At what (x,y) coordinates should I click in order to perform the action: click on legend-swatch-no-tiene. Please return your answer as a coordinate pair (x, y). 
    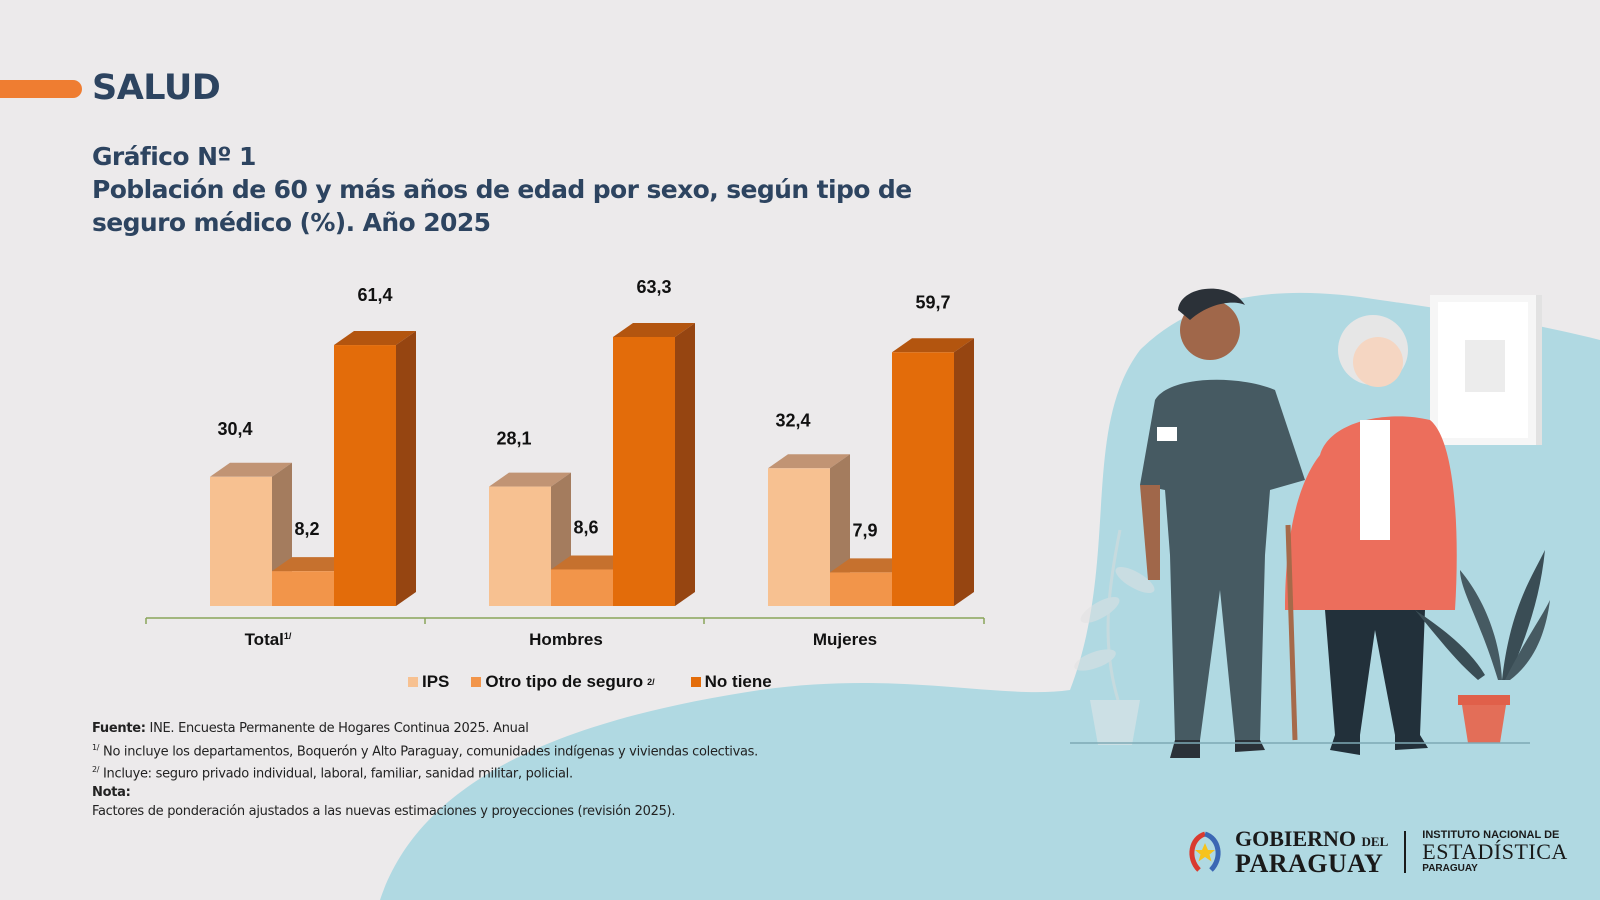
    Looking at the image, I should click on (695, 682).